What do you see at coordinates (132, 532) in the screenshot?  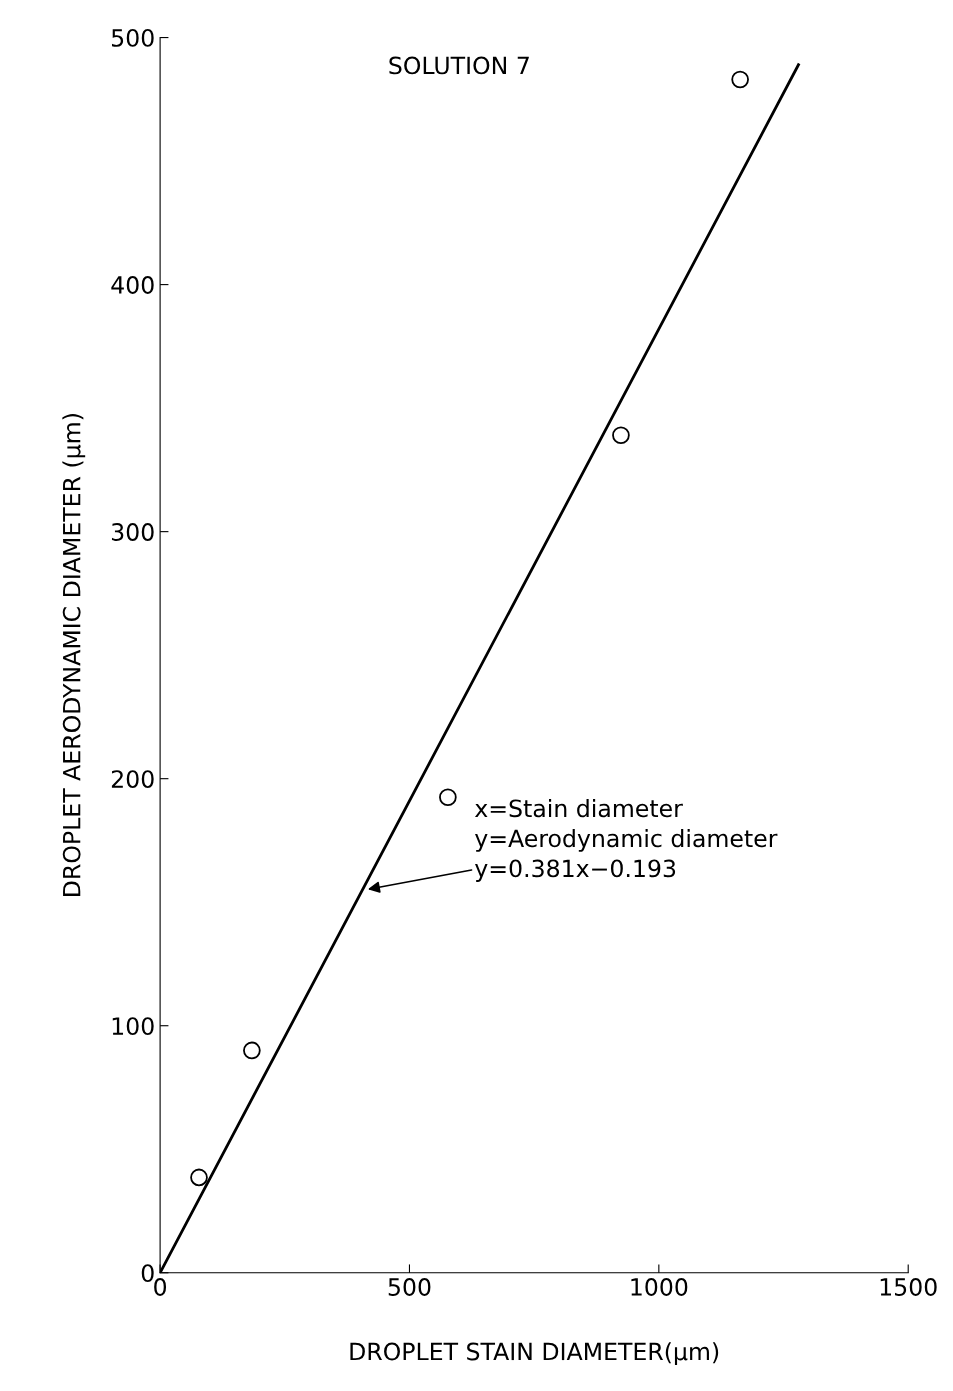 I see `y-tick-label: 300` at bounding box center [132, 532].